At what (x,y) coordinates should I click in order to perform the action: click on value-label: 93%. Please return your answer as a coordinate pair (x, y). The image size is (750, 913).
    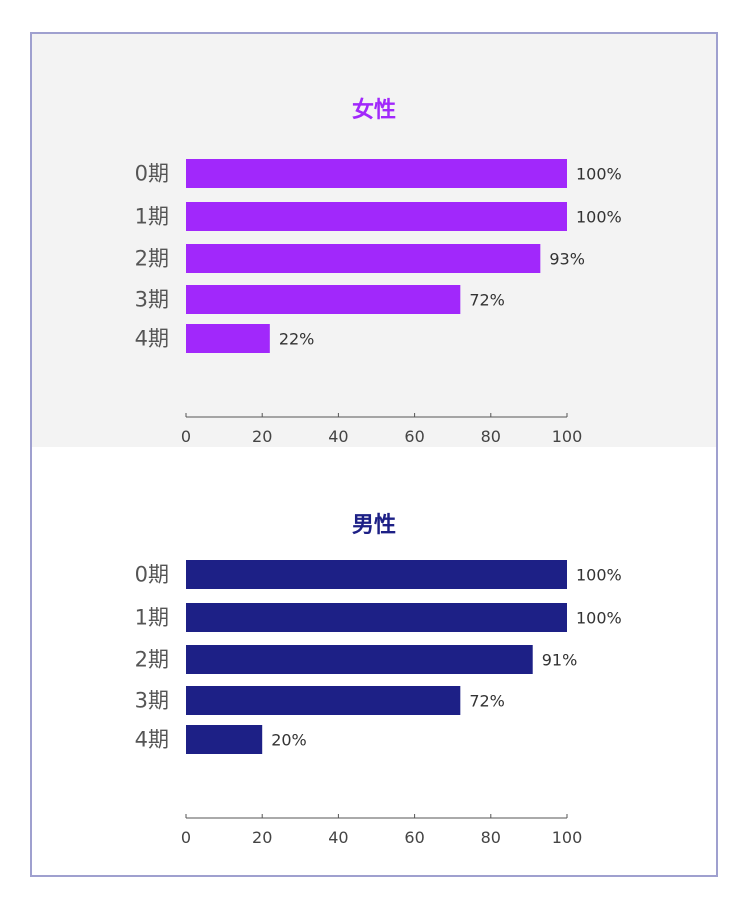
    Looking at the image, I should click on (567, 259).